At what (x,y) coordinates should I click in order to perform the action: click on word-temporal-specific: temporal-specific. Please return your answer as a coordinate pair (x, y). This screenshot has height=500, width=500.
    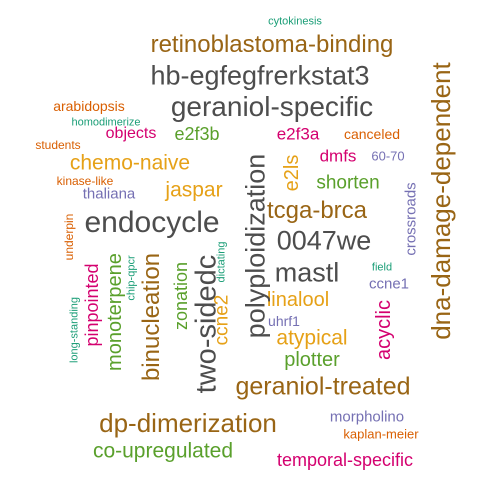
    Looking at the image, I should click on (345, 460).